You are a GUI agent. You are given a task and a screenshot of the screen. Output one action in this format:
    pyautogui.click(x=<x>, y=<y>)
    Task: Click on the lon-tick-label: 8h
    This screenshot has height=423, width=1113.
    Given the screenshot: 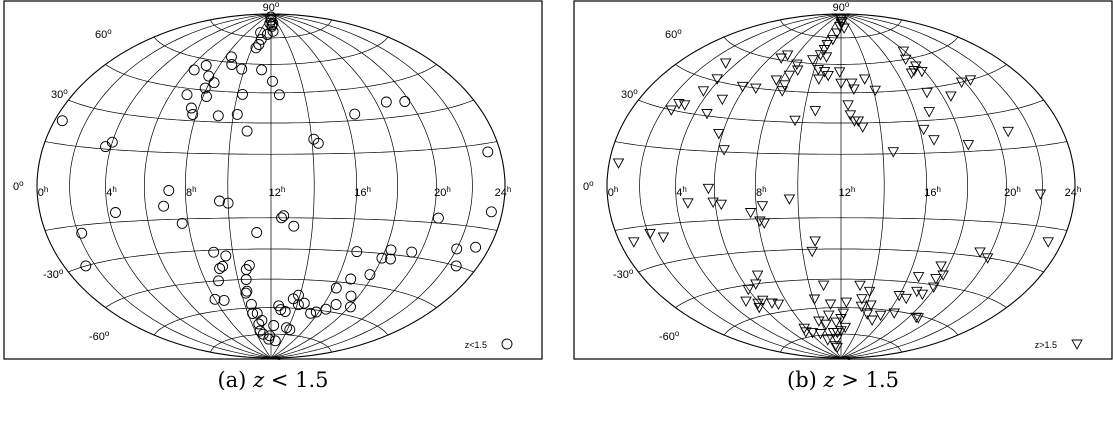 What is the action you would take?
    pyautogui.click(x=191, y=192)
    